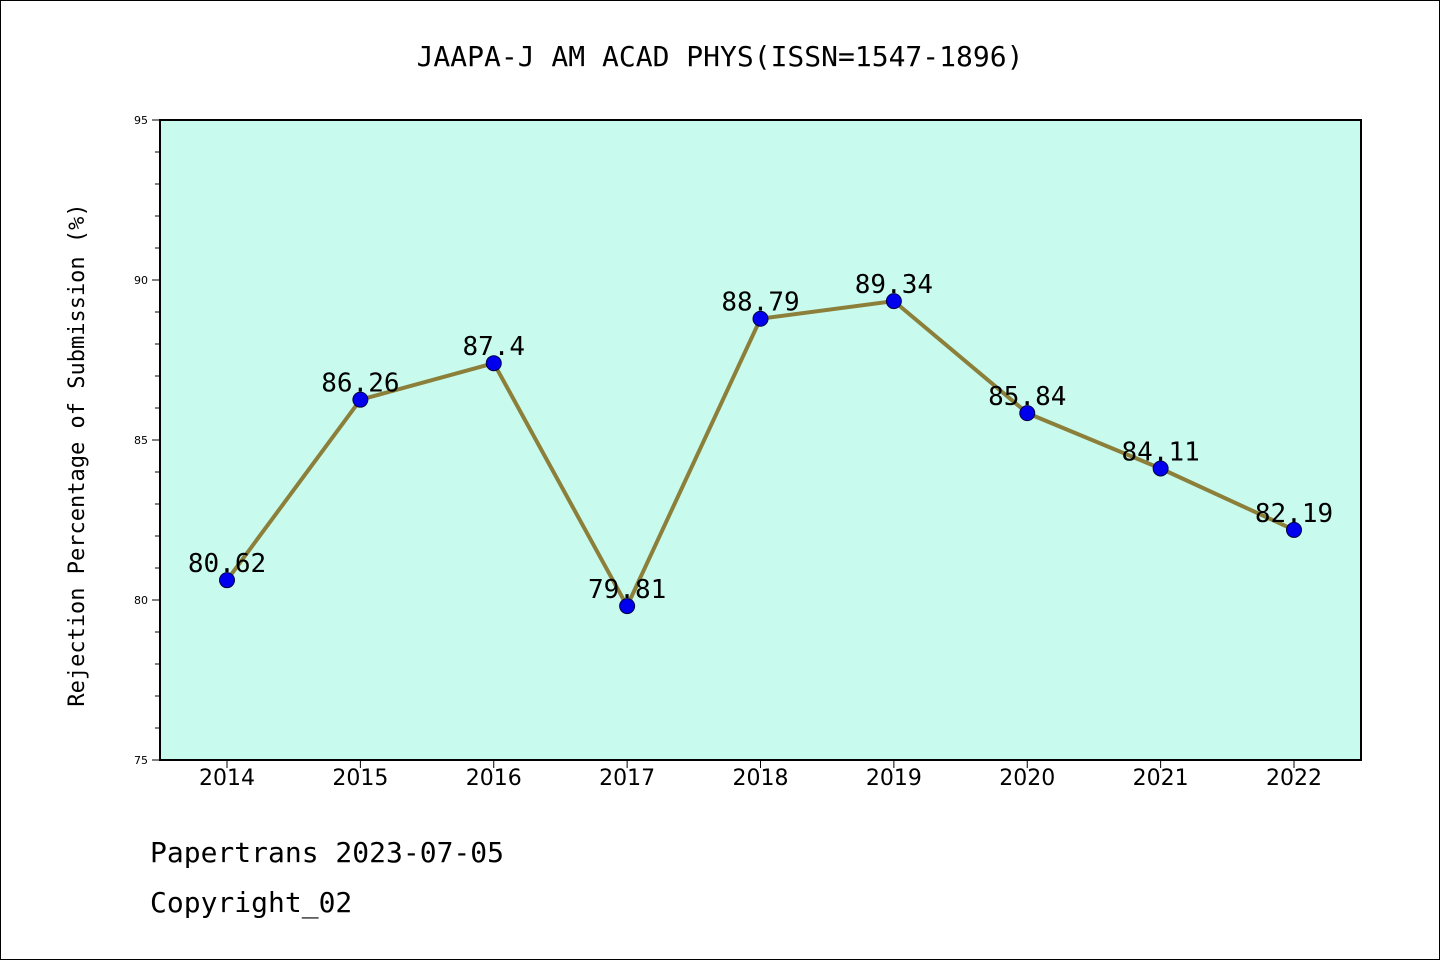  Describe the element at coordinates (141, 760) in the screenshot. I see `y-tick-label: 75` at that location.